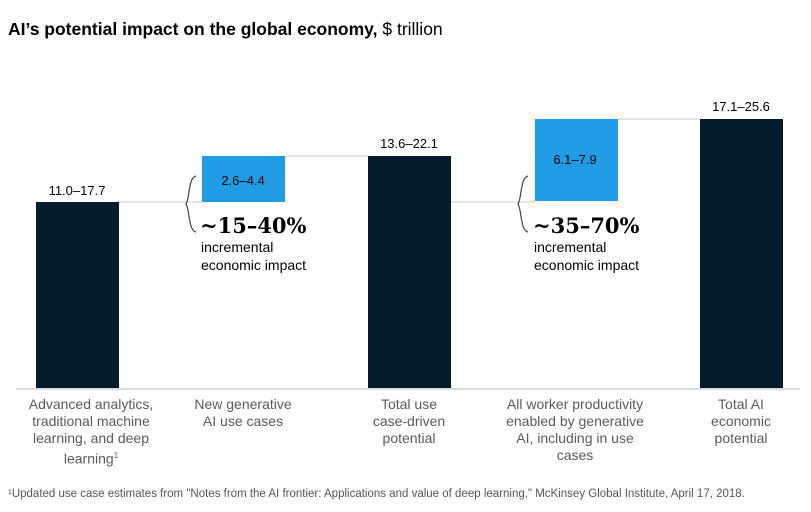  I want to click on category-0-line-2: traditional machine, so click(91, 421).